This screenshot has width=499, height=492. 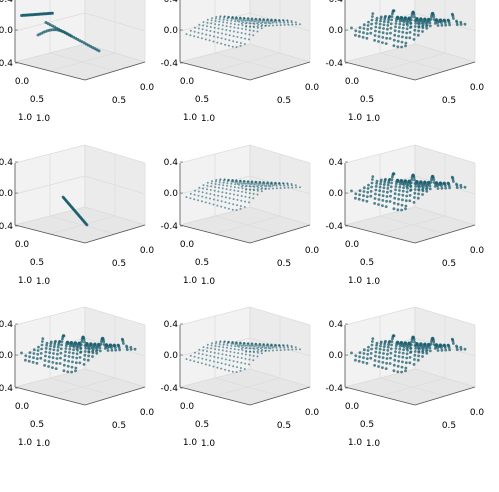 What do you see at coordinates (477, 413) in the screenshot?
I see `y-tick-label: 0.0` at bounding box center [477, 413].